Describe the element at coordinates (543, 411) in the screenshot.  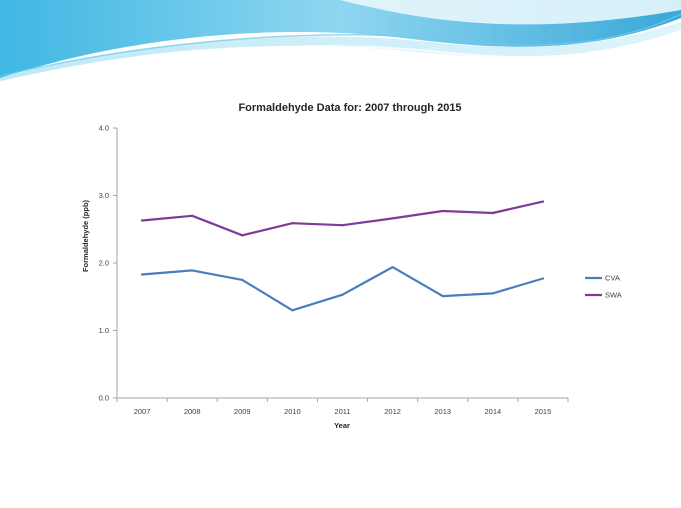
I see `x-tick-label: 2015` at that location.